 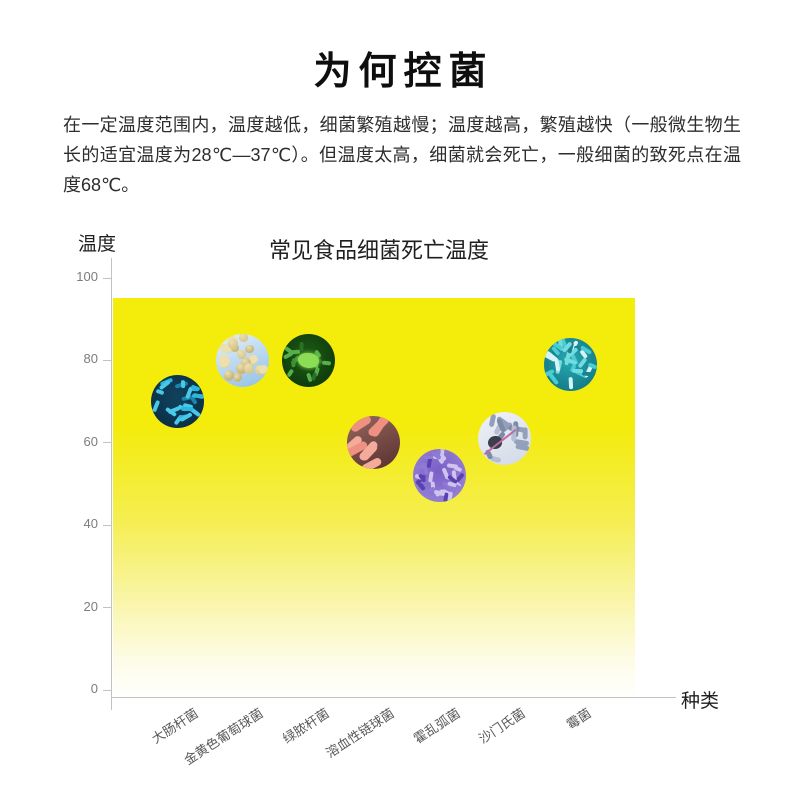 What do you see at coordinates (97, 244) in the screenshot?
I see `y-axis-title: 温度` at bounding box center [97, 244].